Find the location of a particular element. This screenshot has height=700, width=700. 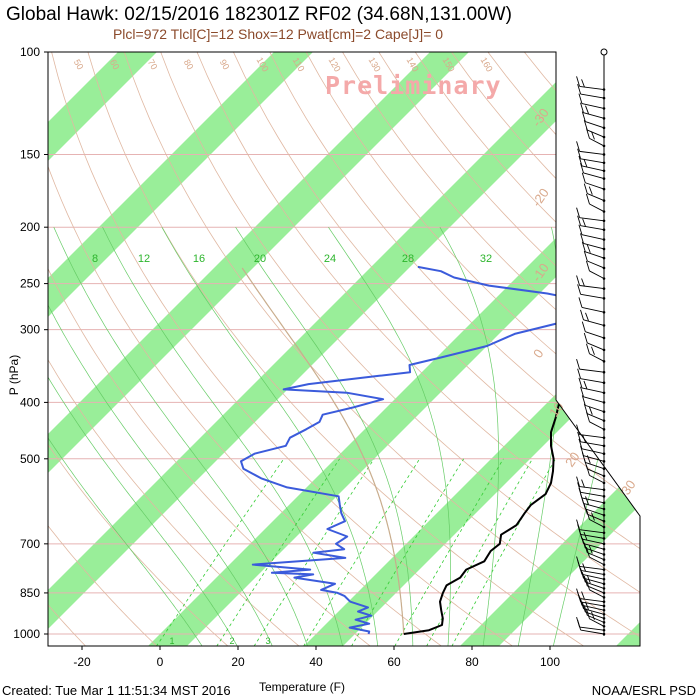

y-axis-label: P (hPa) is located at coordinates (14, 375).